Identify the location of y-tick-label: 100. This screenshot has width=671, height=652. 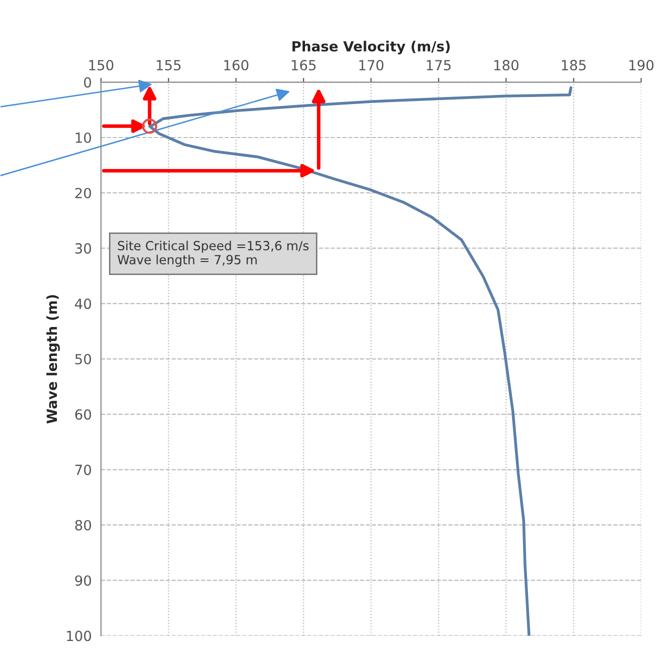
(79, 636).